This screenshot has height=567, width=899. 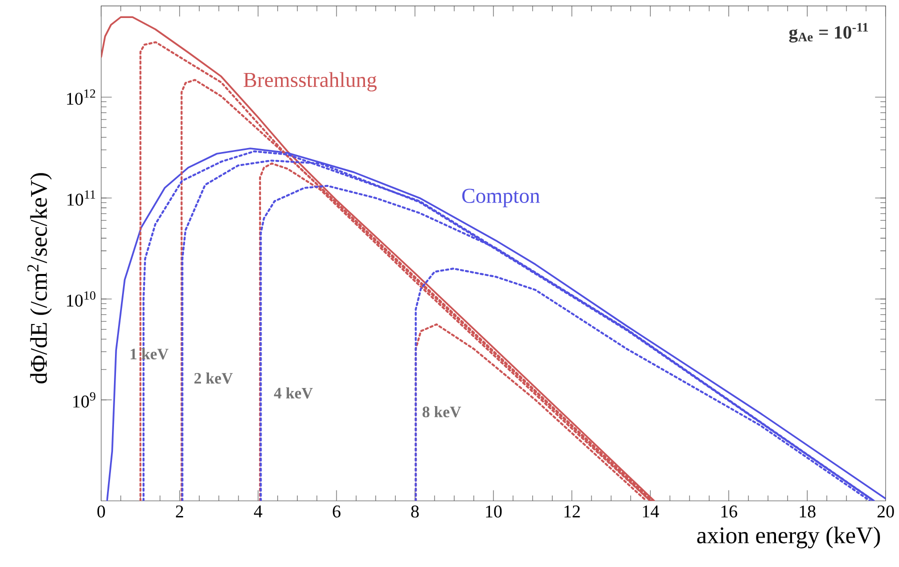 What do you see at coordinates (808, 511) in the screenshot?
I see `x-tick-label: 18` at bounding box center [808, 511].